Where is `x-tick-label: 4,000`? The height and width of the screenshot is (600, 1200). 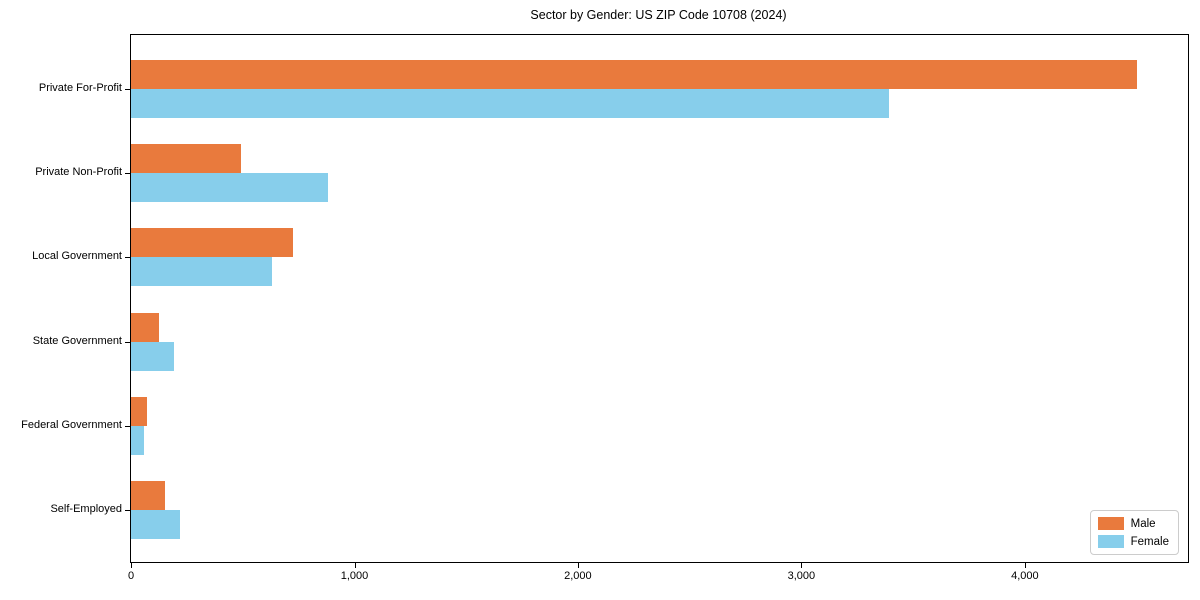 x-tick-label: 4,000 is located at coordinates (1025, 576).